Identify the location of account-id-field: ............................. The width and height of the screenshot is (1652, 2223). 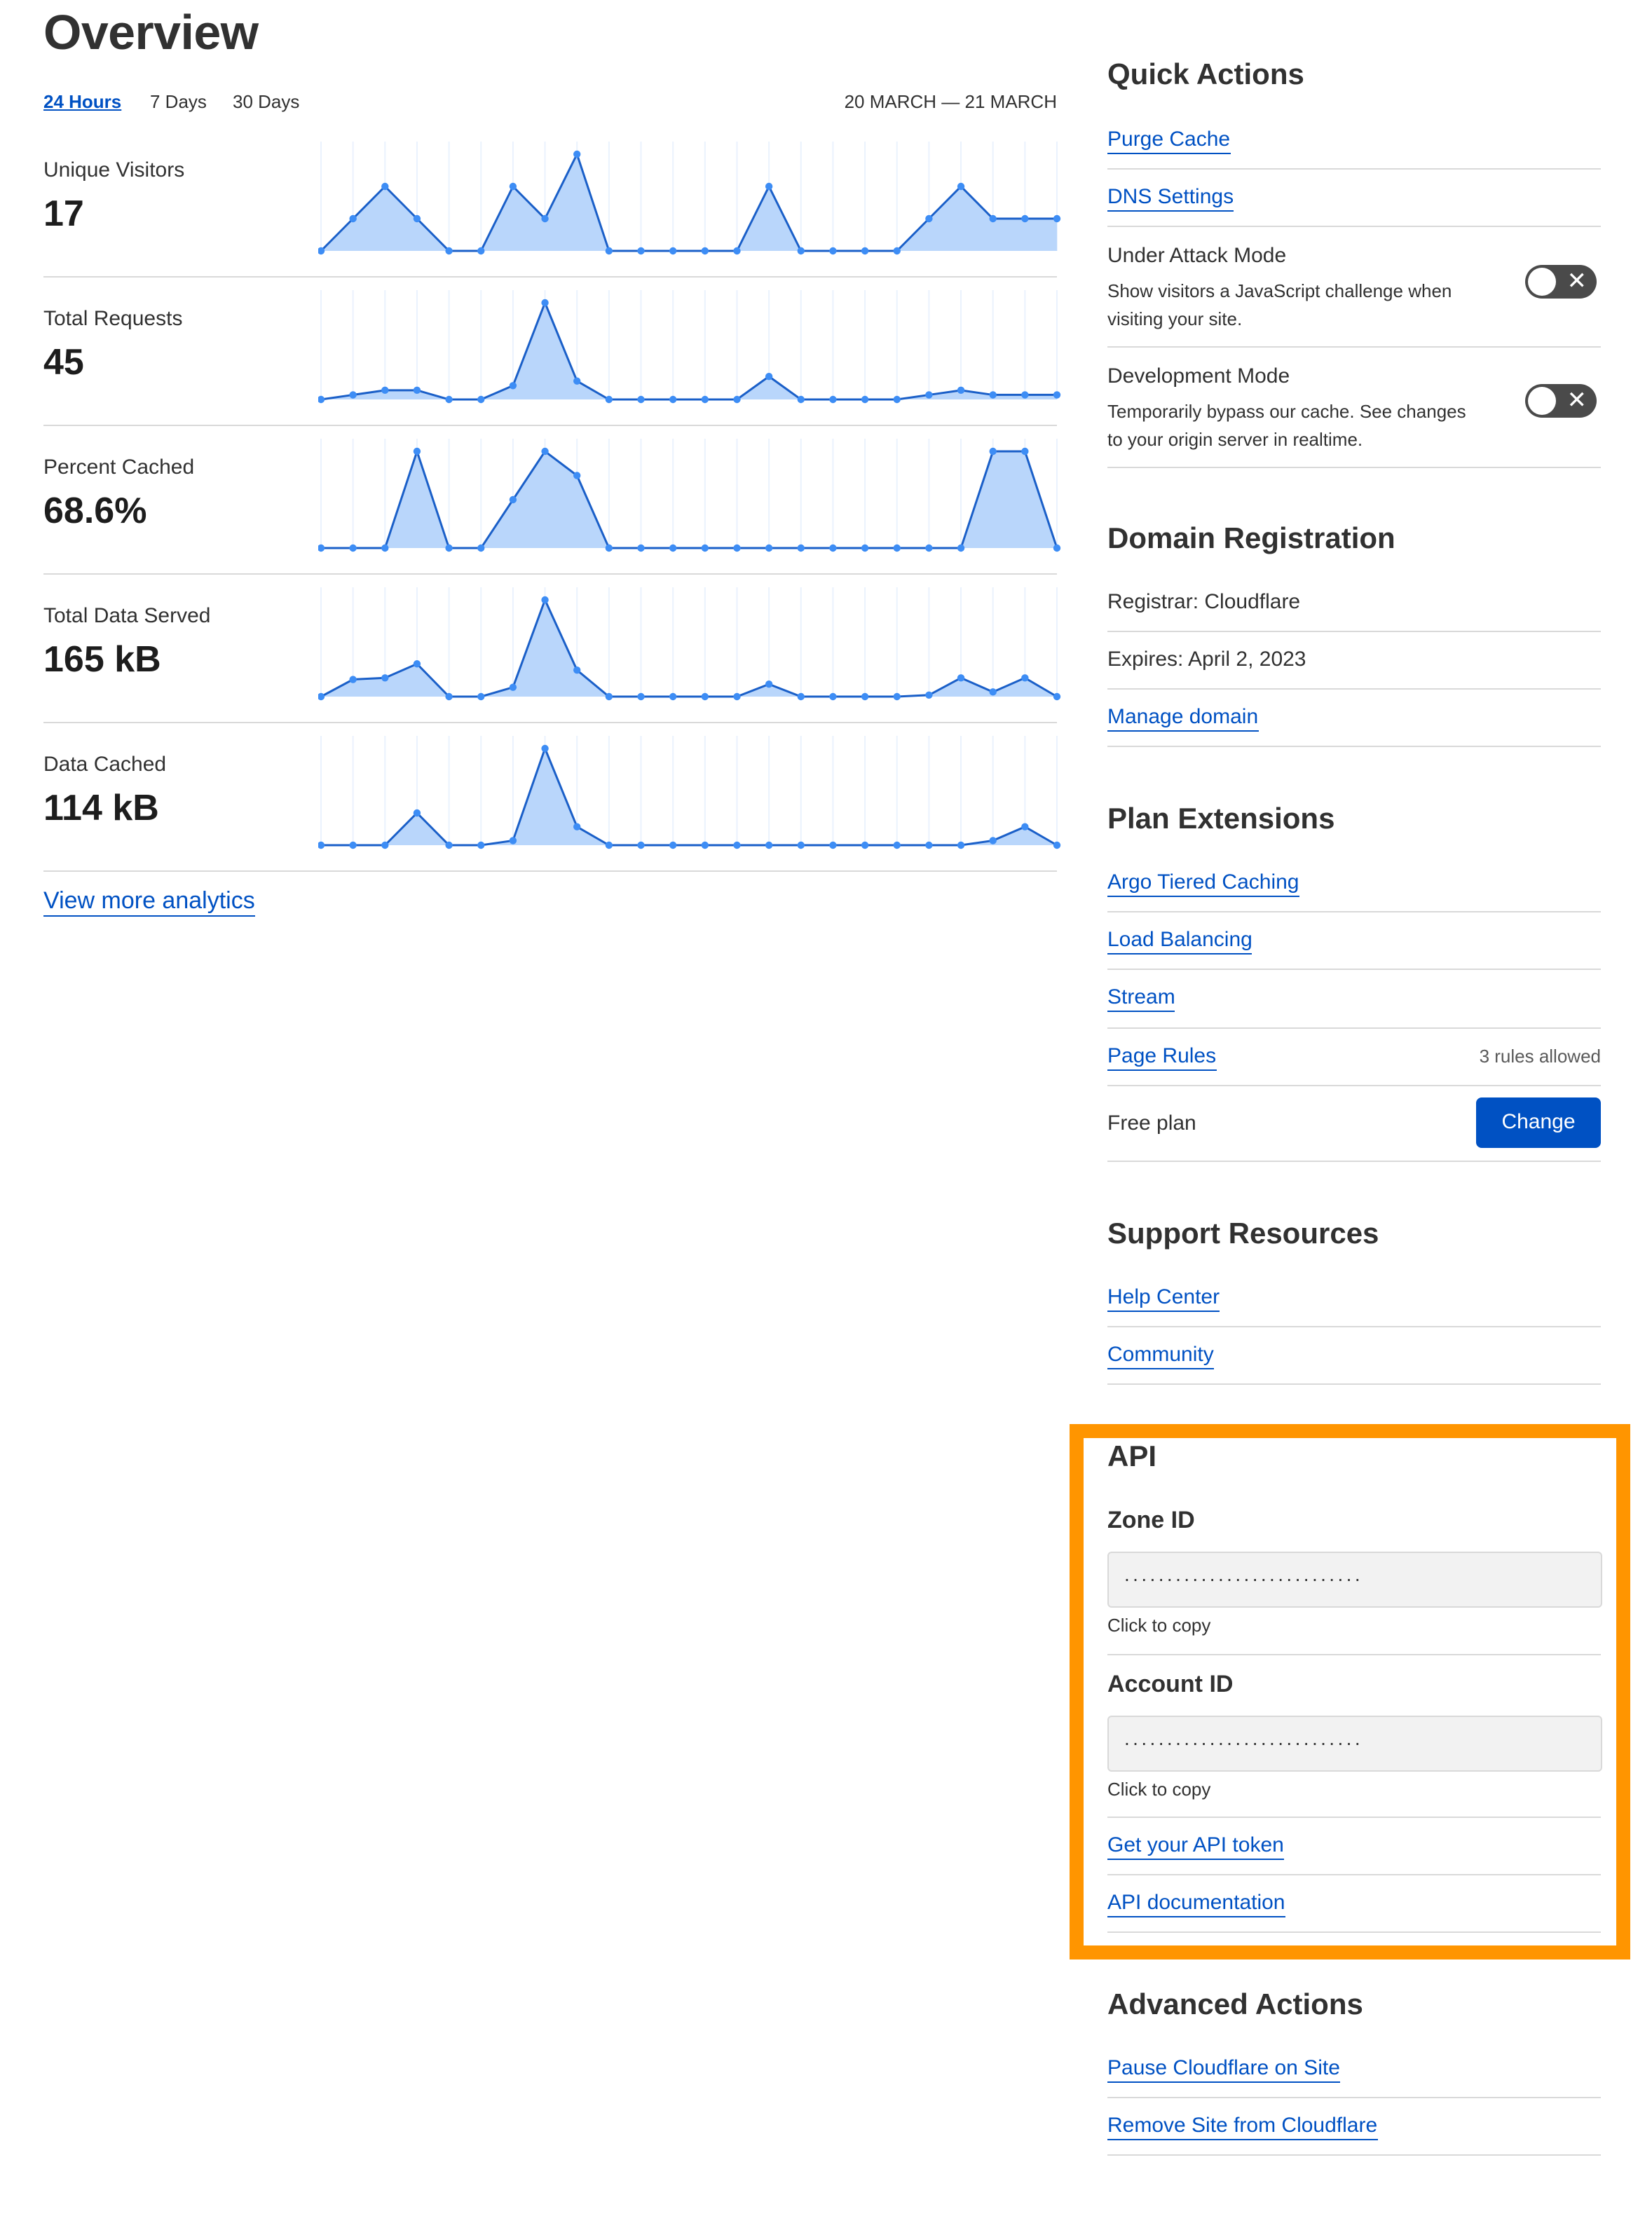
(1355, 1744).